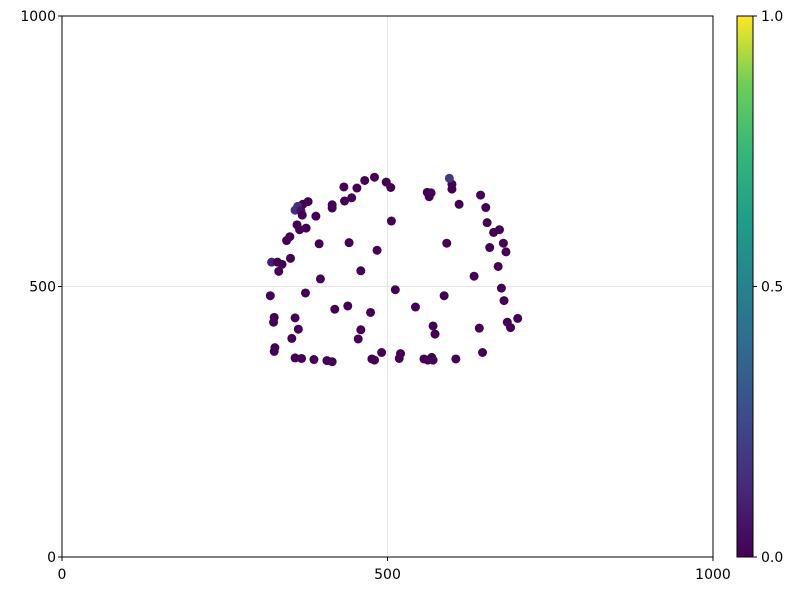  What do you see at coordinates (62, 575) in the screenshot?
I see `x-tick-label: 0` at bounding box center [62, 575].